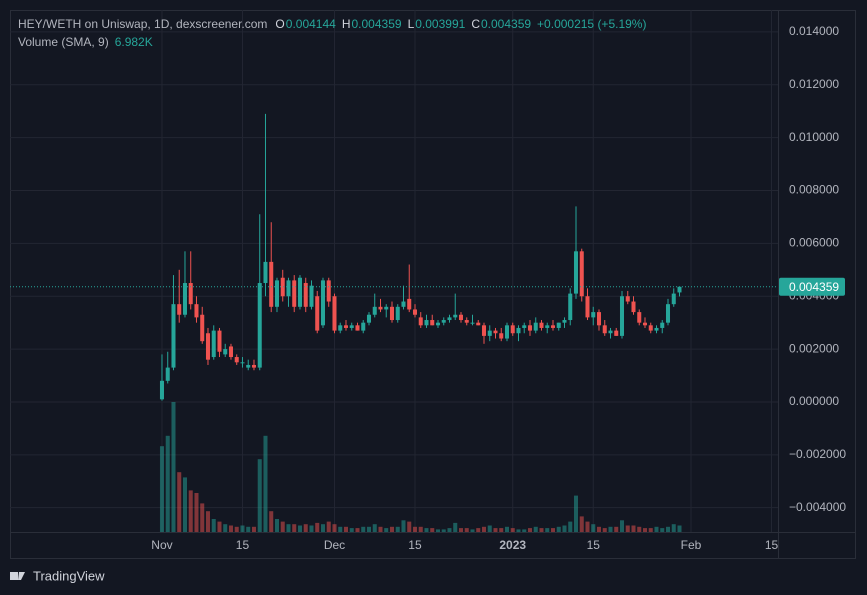 The width and height of the screenshot is (867, 595). I want to click on y-tick-label: −0.002000, so click(817, 454).